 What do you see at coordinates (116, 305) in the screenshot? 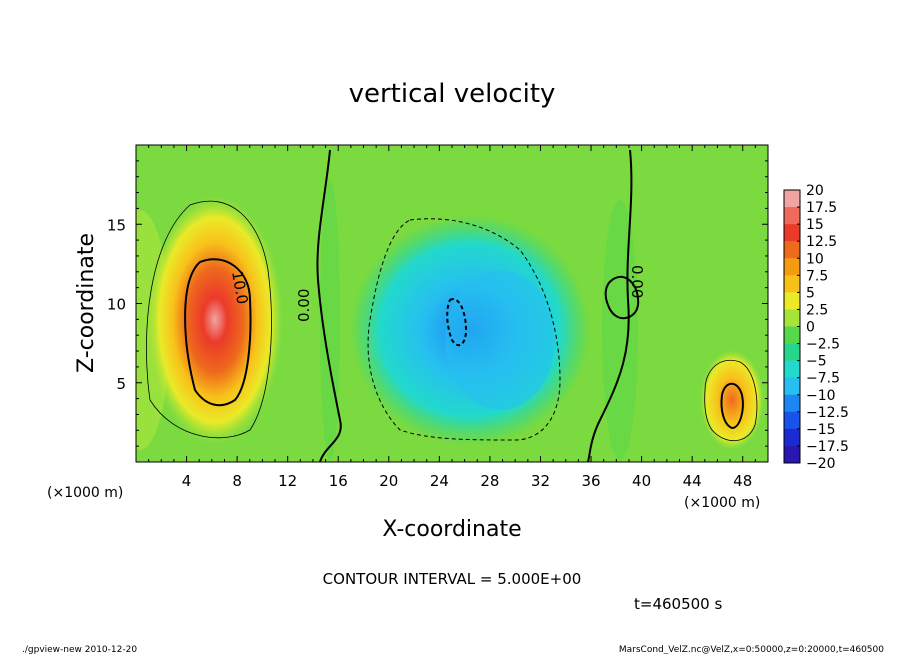
I see `y-tick-label: 10` at bounding box center [116, 305].